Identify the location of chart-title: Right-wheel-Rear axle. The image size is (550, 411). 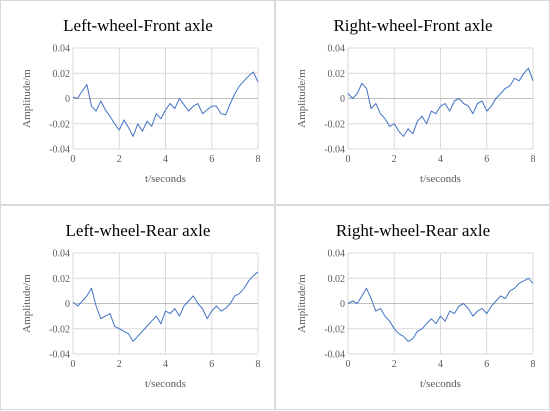
(413, 230).